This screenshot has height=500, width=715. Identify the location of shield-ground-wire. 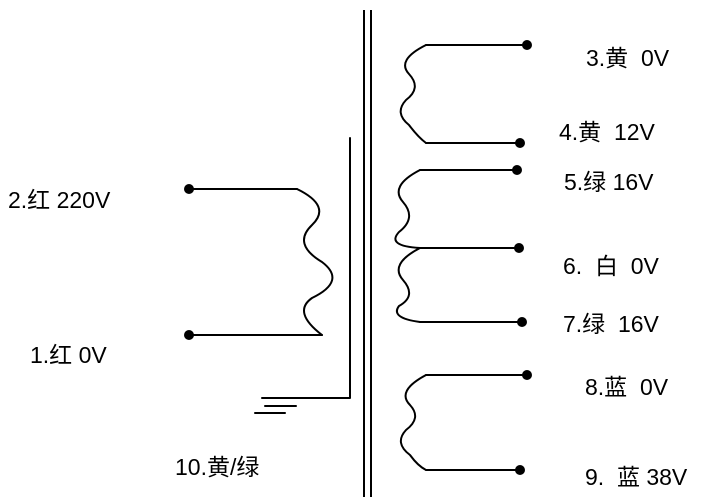
(306, 268).